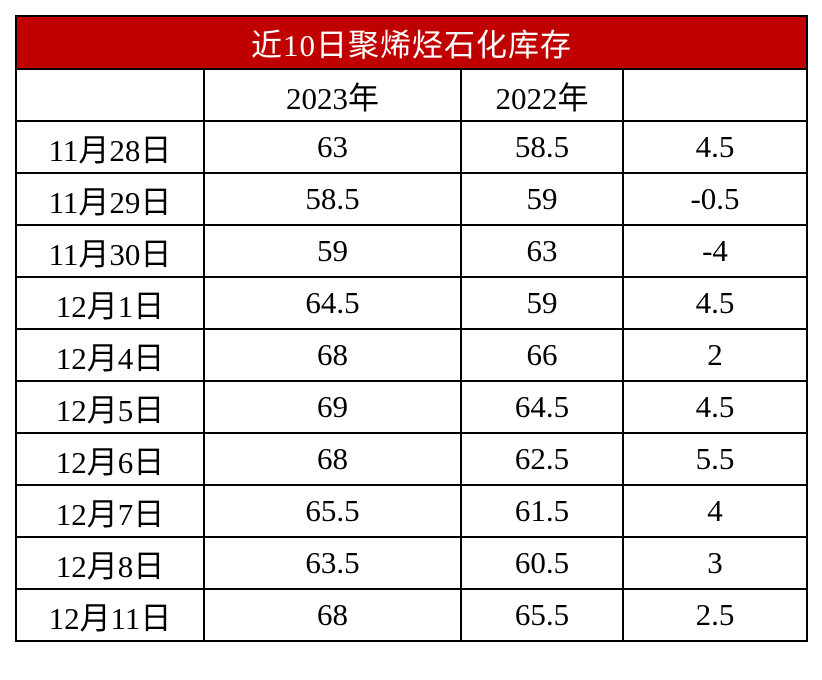 Image resolution: width=822 pixels, height=680 pixels. I want to click on data-row: 12月1日 64.5 59 4.5, so click(411, 303).